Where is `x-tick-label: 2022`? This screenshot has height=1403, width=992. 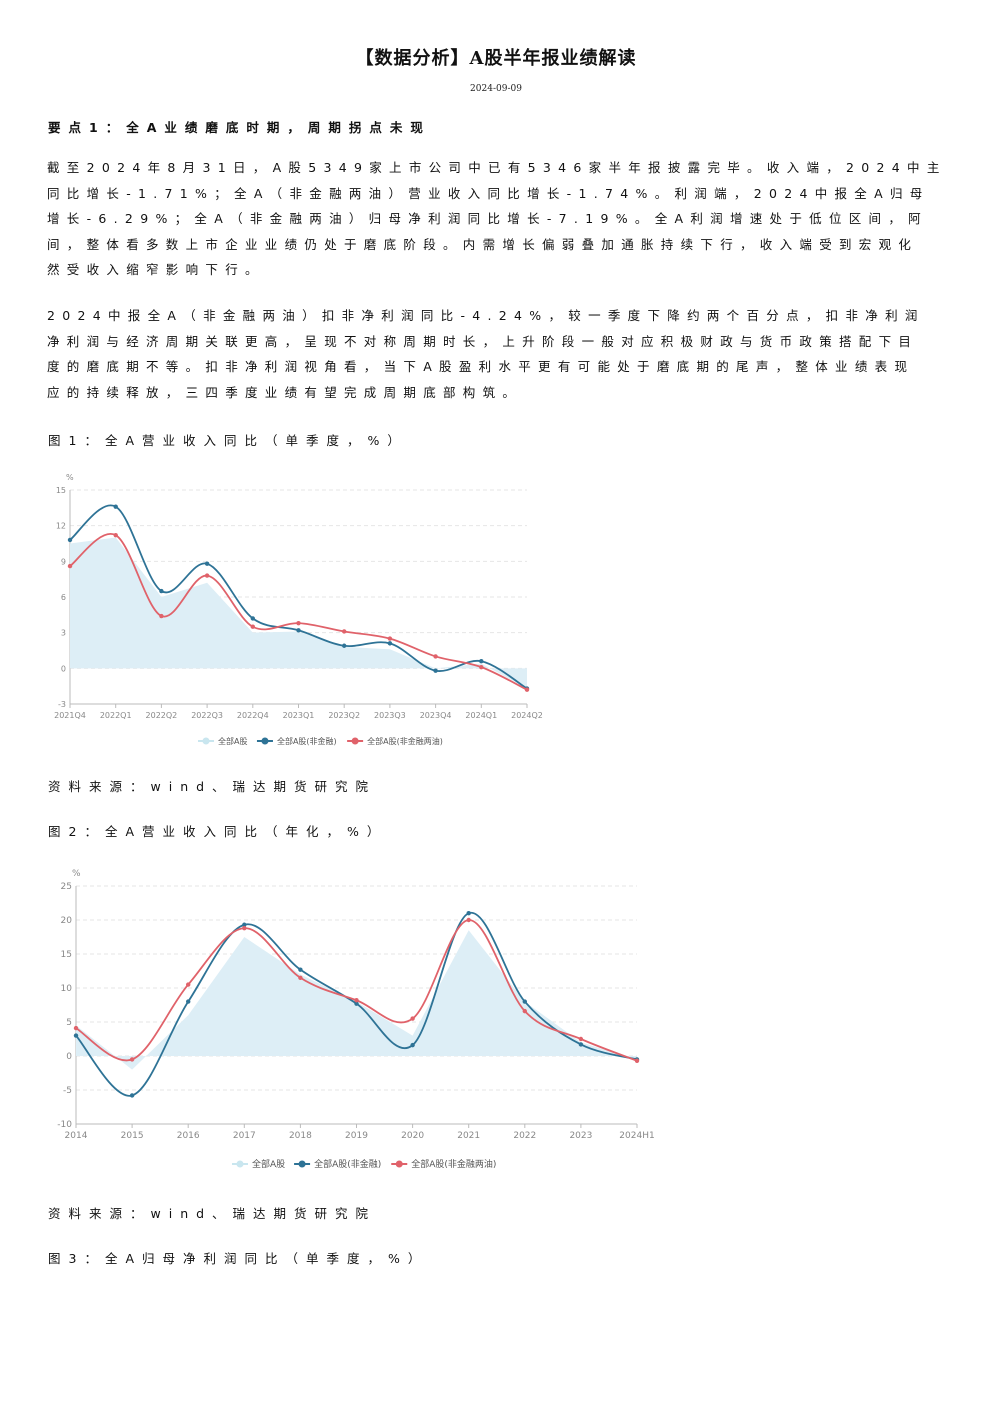 x-tick-label: 2022 is located at coordinates (524, 1136).